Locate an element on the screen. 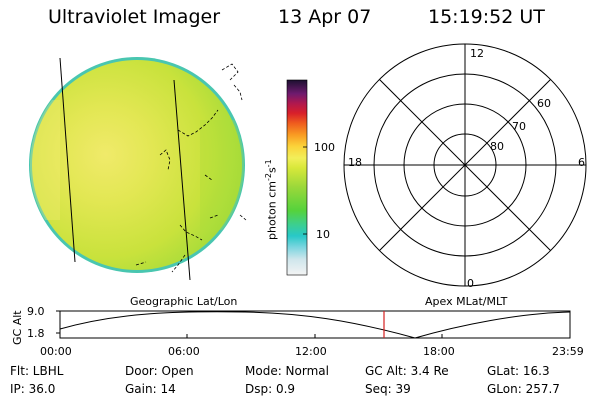 The height and width of the screenshot is (400, 600). orbit-xtick: 18:00 is located at coordinates (439, 351).